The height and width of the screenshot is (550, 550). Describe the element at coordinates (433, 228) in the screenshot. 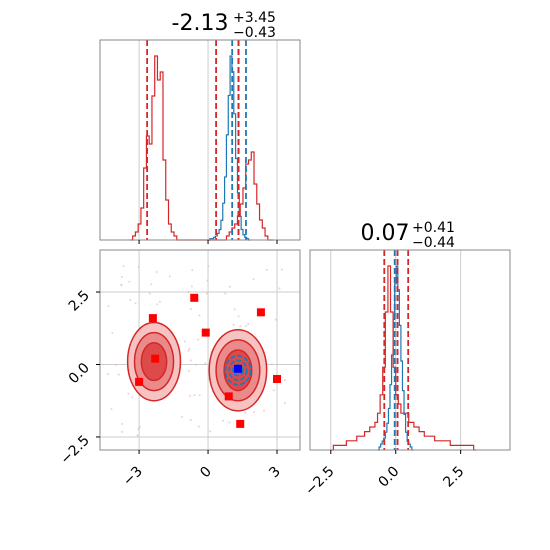

I see `param2-upper: +0.41` at that location.